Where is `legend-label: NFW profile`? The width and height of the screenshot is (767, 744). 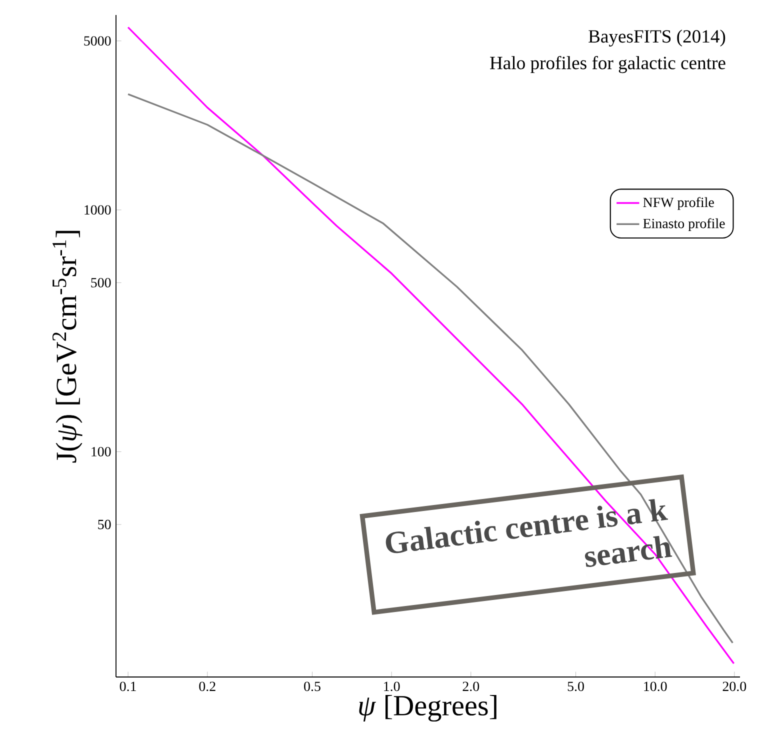 legend-label: NFW profile is located at coordinates (678, 203).